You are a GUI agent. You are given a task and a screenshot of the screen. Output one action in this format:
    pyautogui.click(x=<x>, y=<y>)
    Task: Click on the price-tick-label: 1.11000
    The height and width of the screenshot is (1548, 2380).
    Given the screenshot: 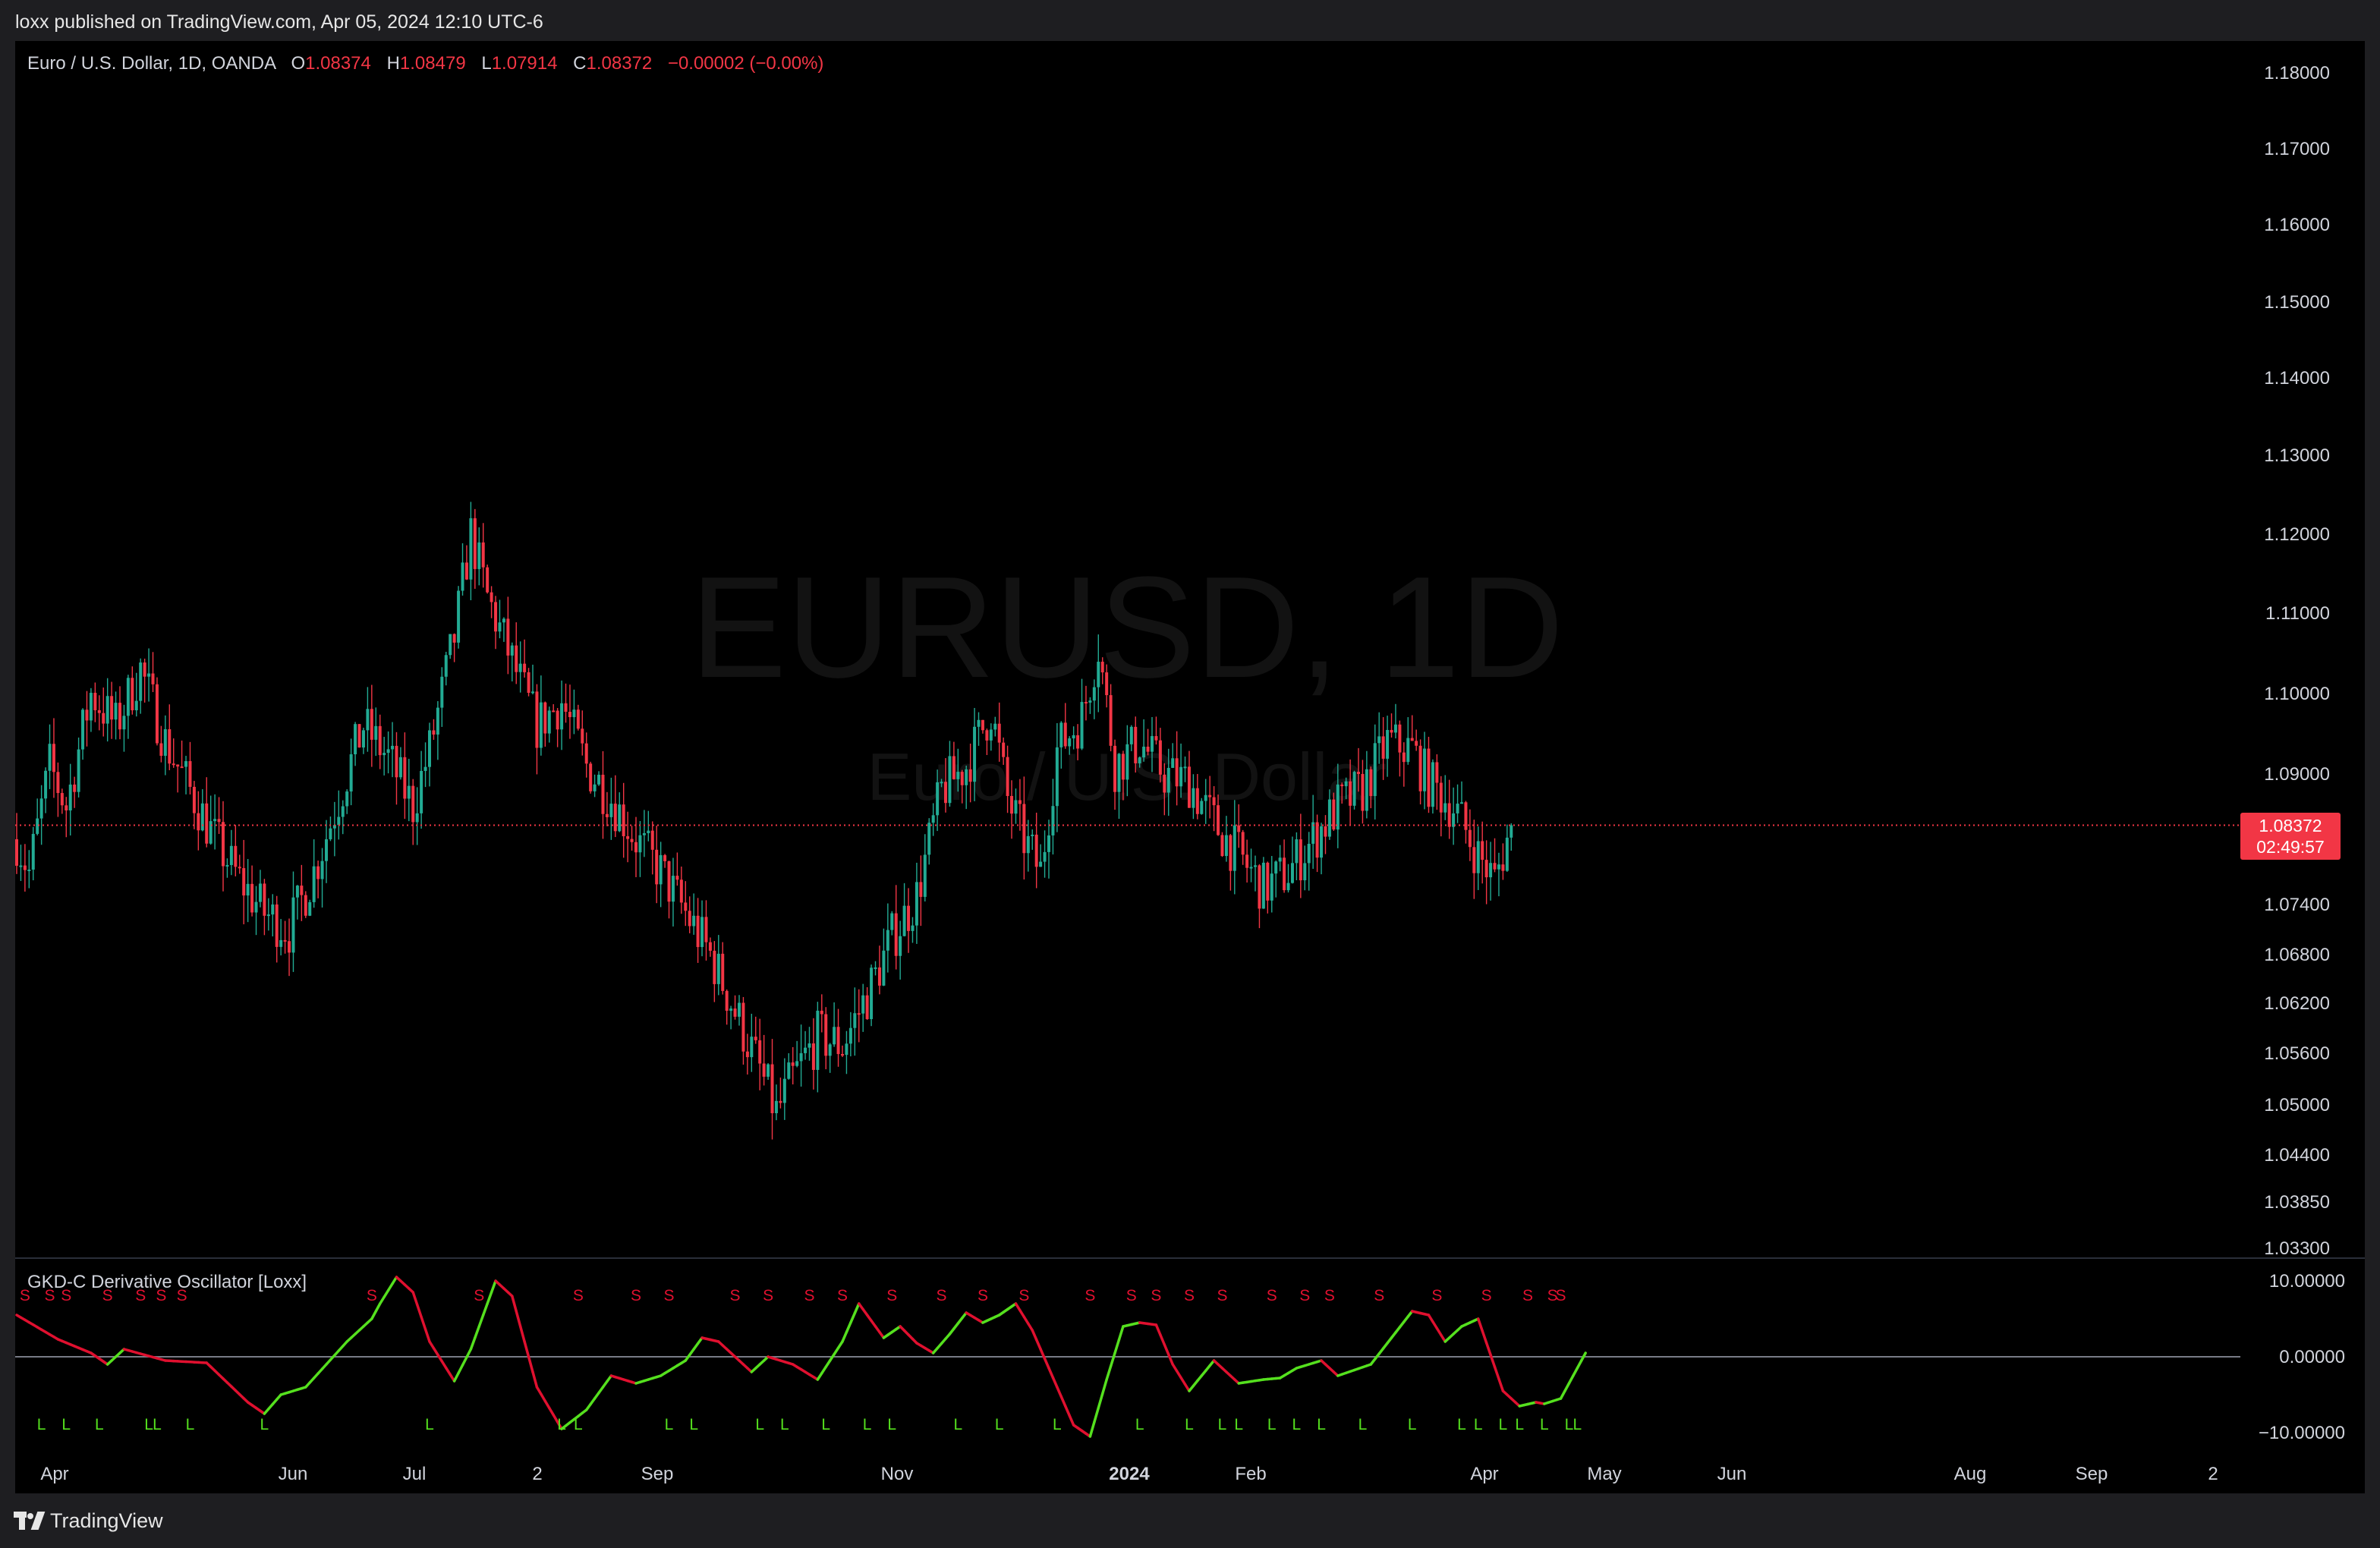 What is the action you would take?
    pyautogui.click(x=2297, y=613)
    